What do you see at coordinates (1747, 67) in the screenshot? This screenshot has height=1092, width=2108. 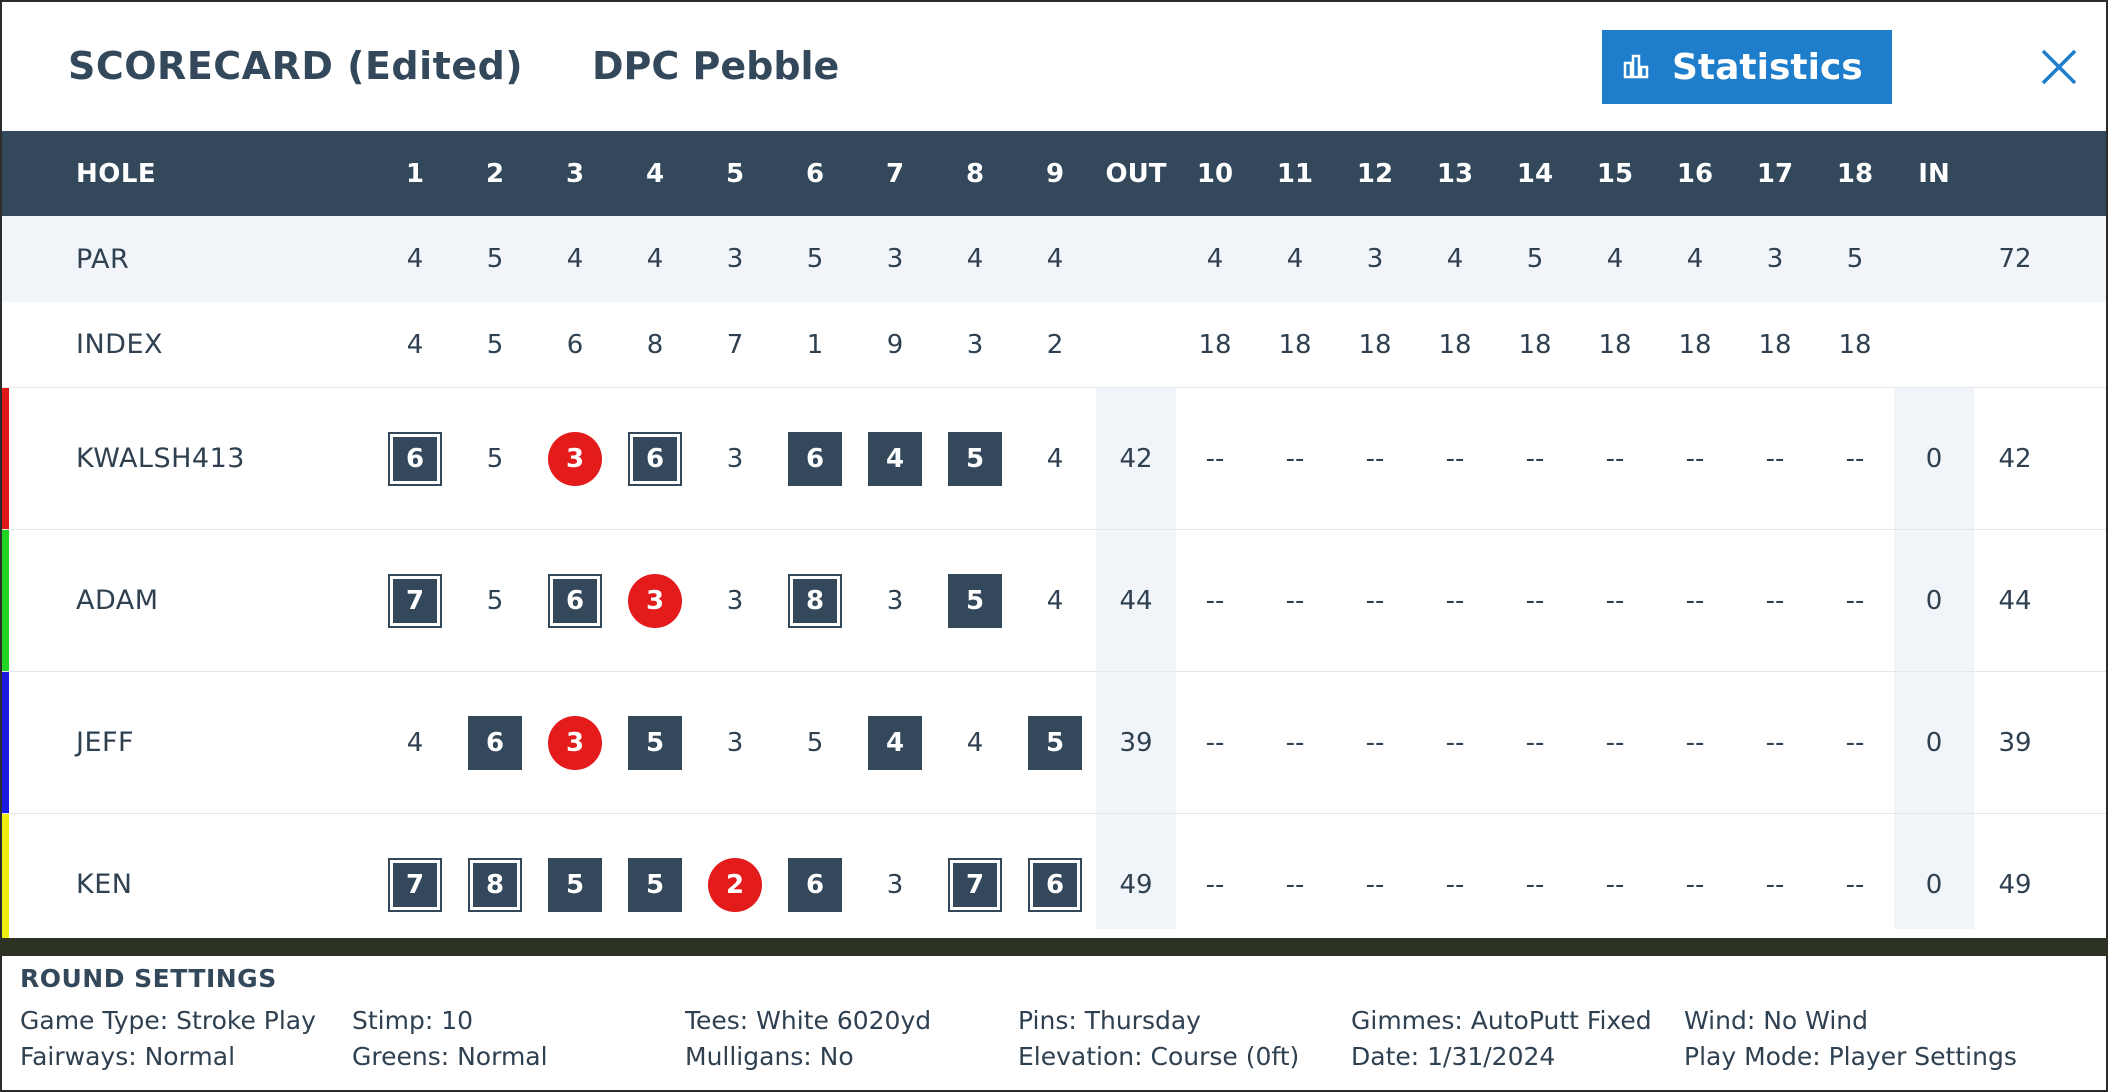 I see `statistics-button: Statistics` at bounding box center [1747, 67].